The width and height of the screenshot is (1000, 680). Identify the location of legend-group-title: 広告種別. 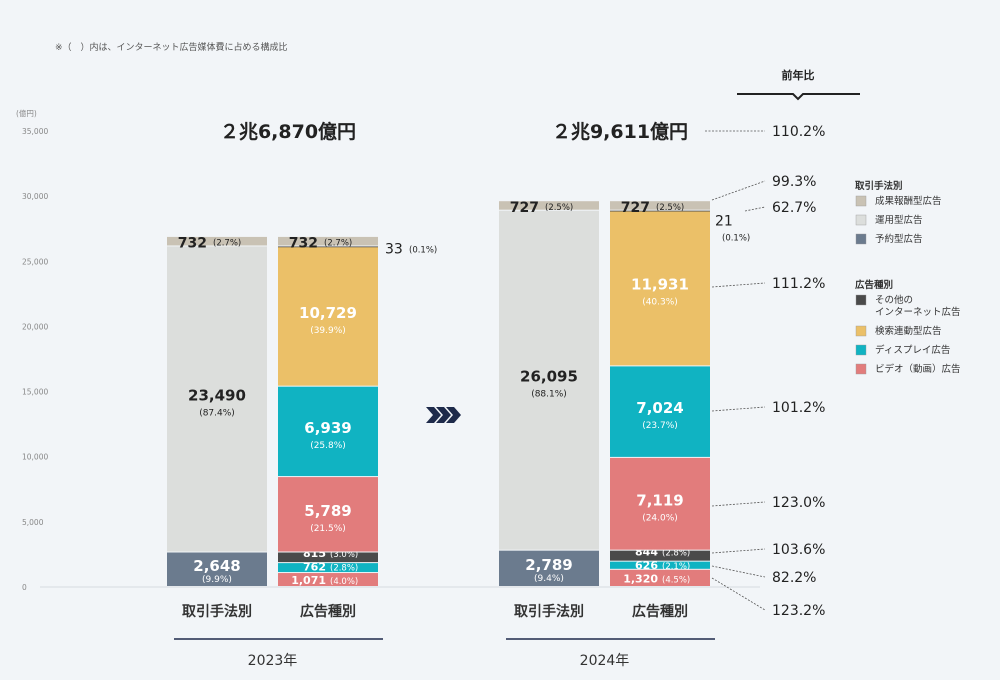
(874, 285).